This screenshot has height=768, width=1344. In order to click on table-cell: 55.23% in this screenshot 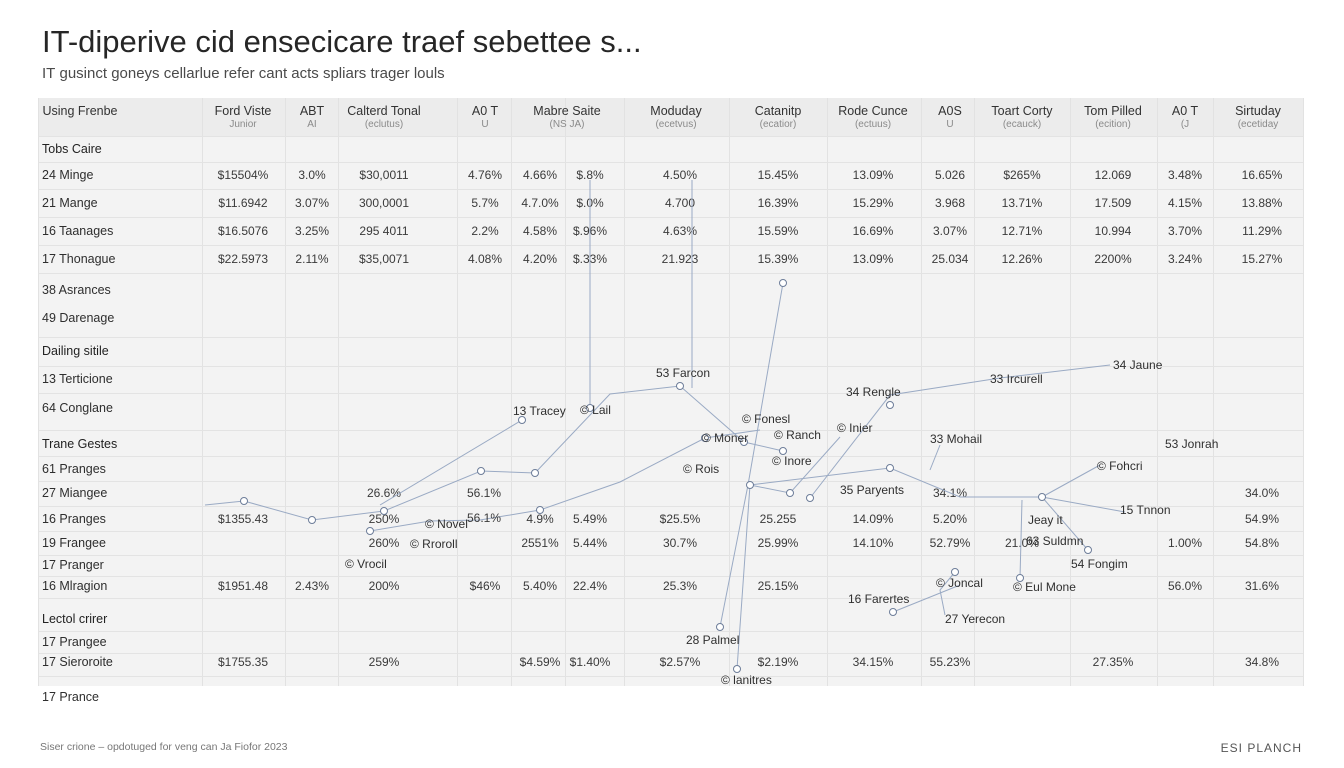, I will do `click(950, 662)`.